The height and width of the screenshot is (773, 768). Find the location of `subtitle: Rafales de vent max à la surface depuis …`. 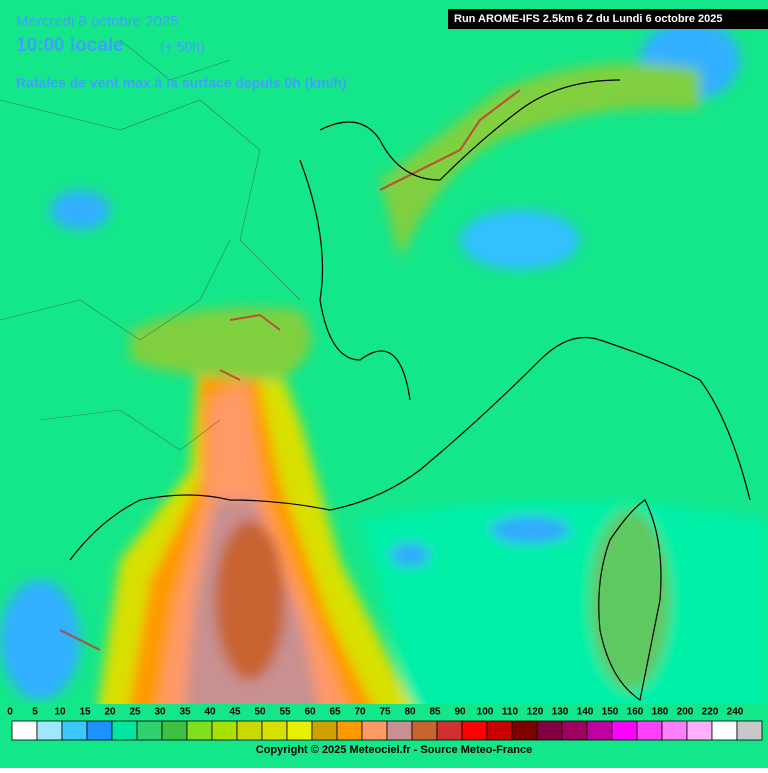

subtitle: Rafales de vent max à la surface depuis … is located at coordinates (181, 83).